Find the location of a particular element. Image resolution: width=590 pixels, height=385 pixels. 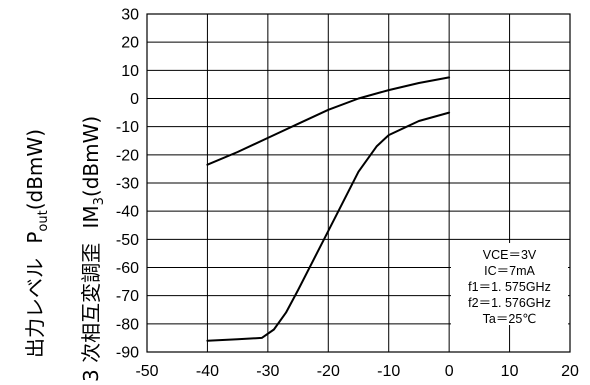

y-axis-label-output-sub: out is located at coordinates (43, 220).